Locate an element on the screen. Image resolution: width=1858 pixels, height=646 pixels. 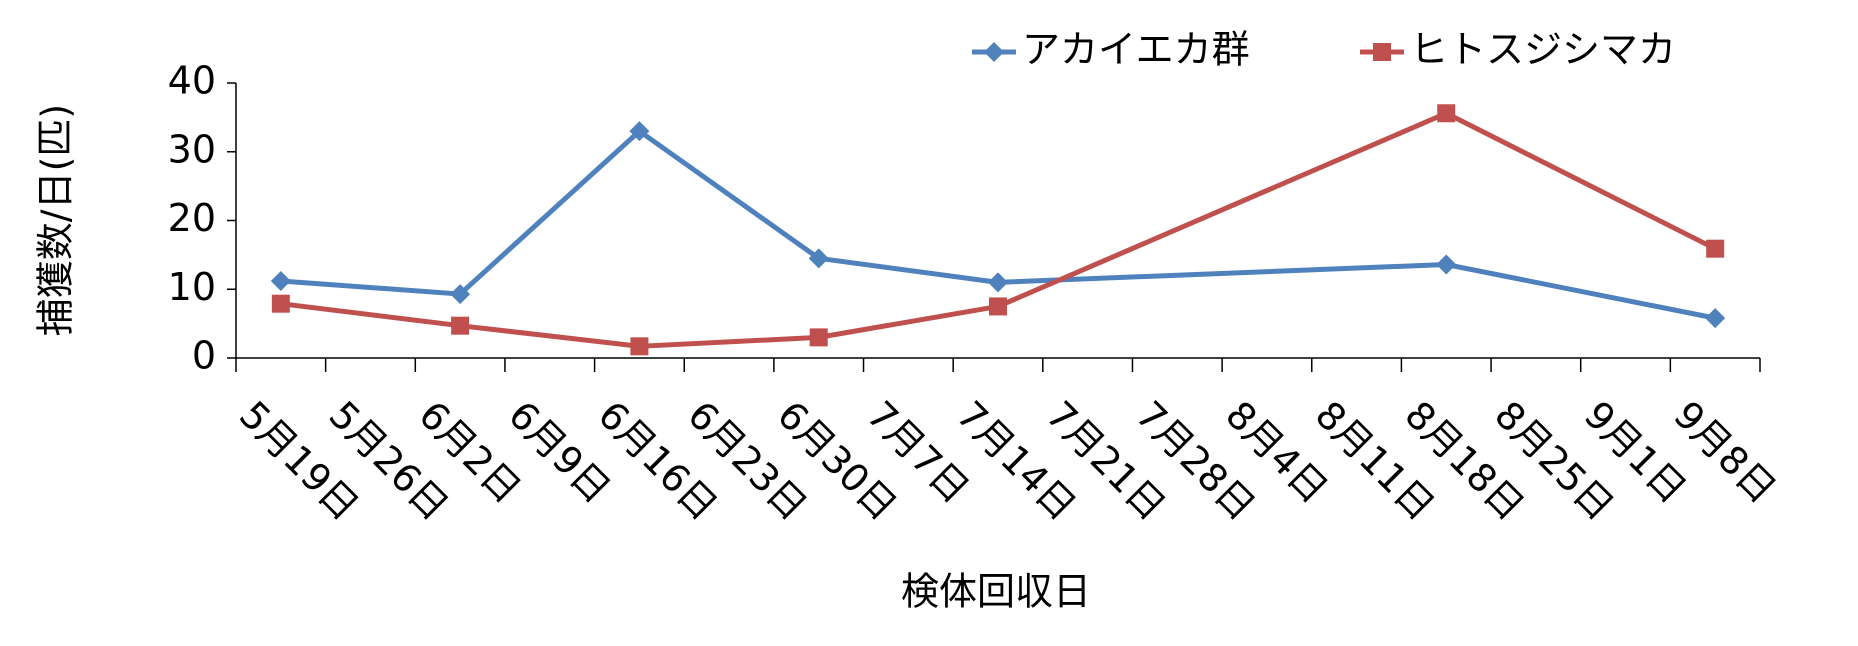
x-tick-label: 9月8日 is located at coordinates (1724, 452).